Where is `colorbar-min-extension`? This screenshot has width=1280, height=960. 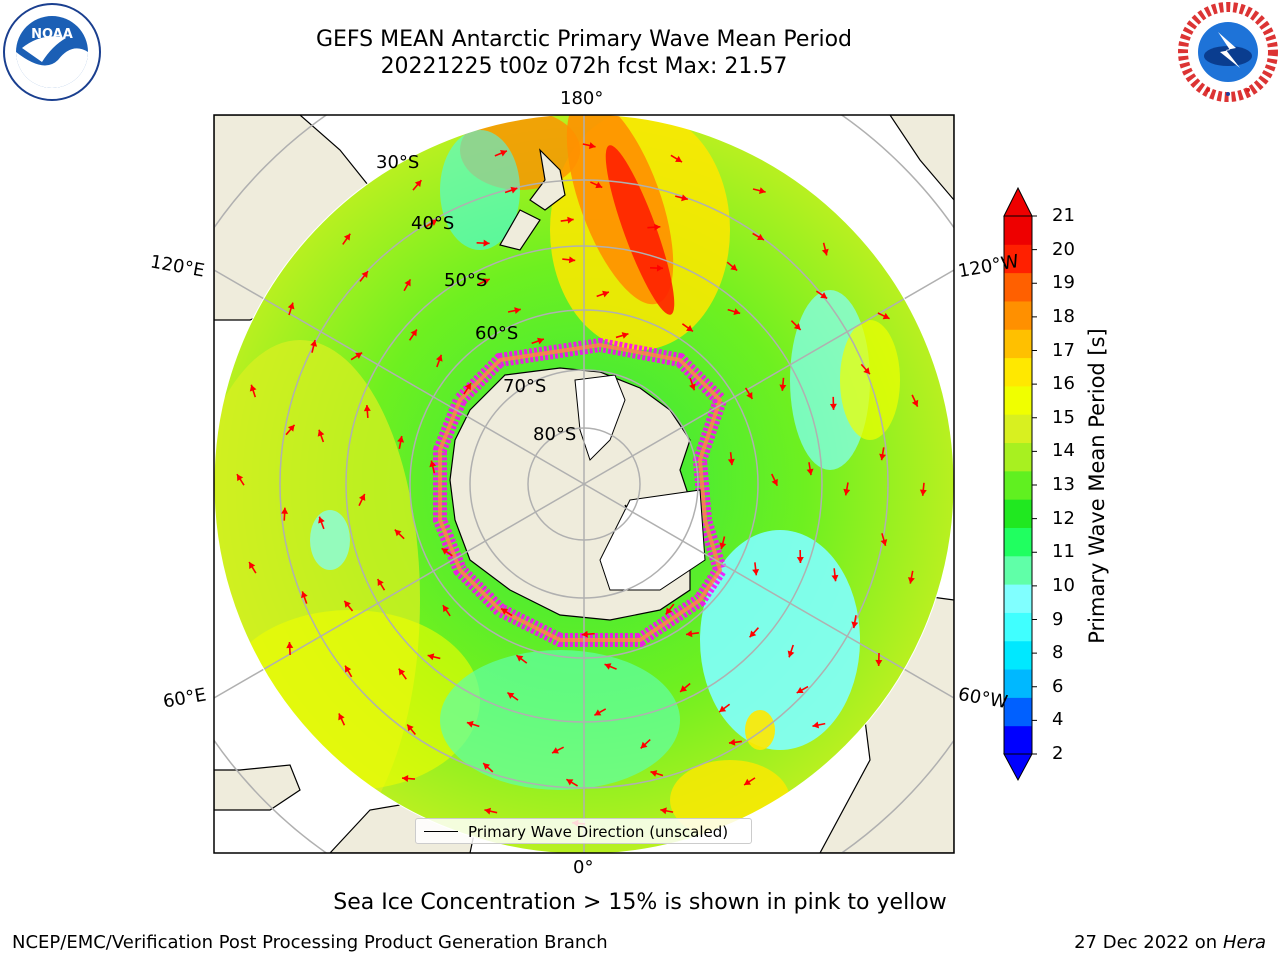
colorbar-min-extension is located at coordinates (1018, 767).